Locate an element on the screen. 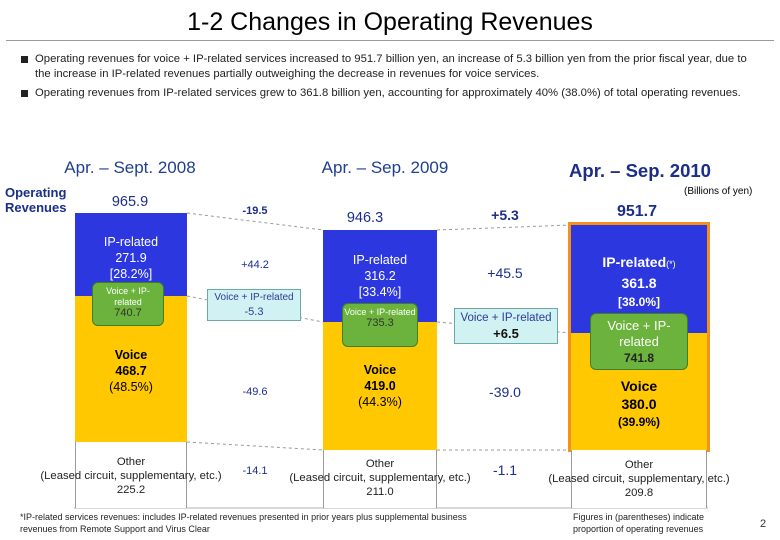 Image resolution: width=780 pixels, height=540 pixels. page-number: 2 is located at coordinates (763, 524).